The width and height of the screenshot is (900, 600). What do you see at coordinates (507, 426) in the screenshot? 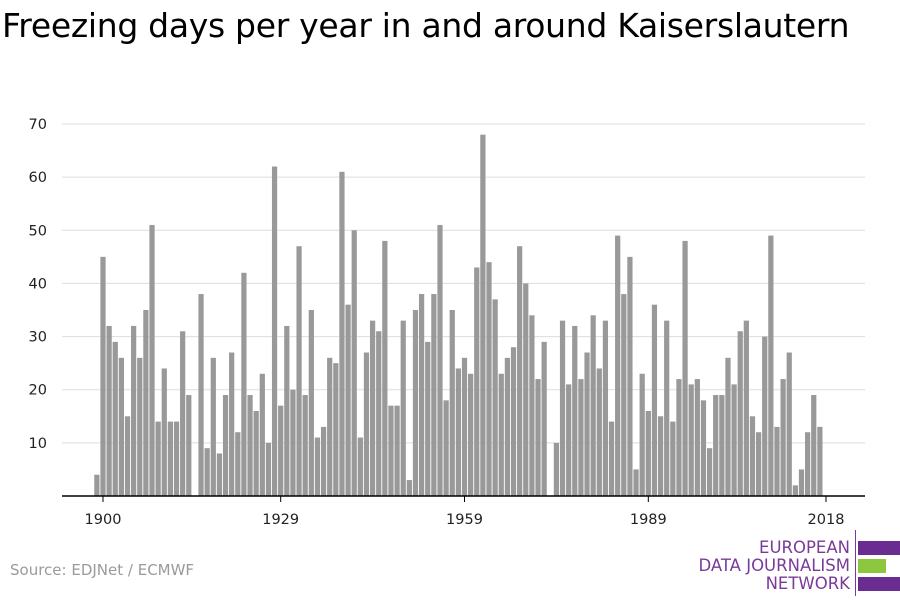
I see `bar-1966` at bounding box center [507, 426].